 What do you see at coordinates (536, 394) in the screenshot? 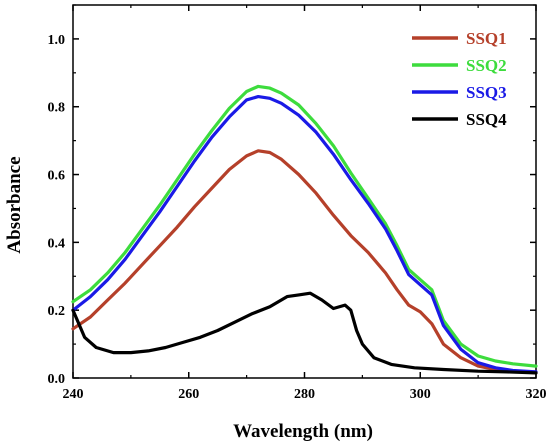
I see `x-tick-label: 320` at bounding box center [536, 394].